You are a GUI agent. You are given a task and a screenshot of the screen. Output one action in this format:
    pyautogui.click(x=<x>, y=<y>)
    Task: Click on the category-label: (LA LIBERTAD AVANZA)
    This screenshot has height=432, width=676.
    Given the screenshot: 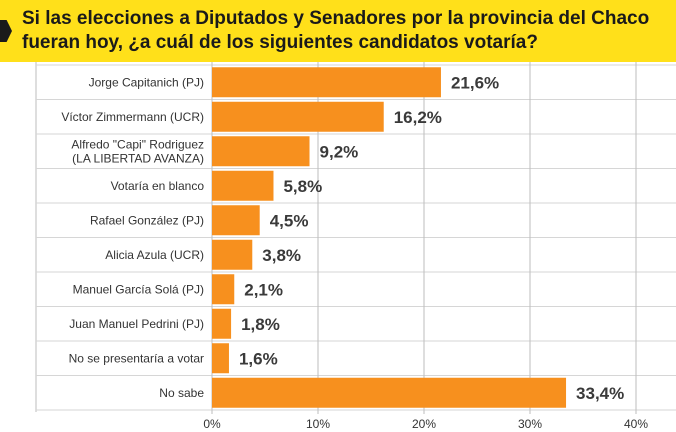 What is the action you would take?
    pyautogui.click(x=138, y=158)
    